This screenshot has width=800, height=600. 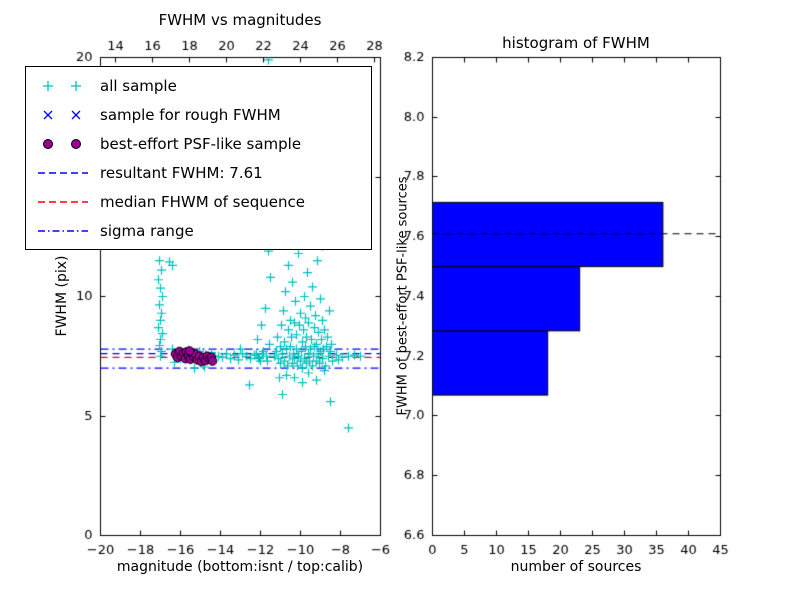 What do you see at coordinates (63, 230) in the screenshot?
I see `dashdot-line-icon` at bounding box center [63, 230].